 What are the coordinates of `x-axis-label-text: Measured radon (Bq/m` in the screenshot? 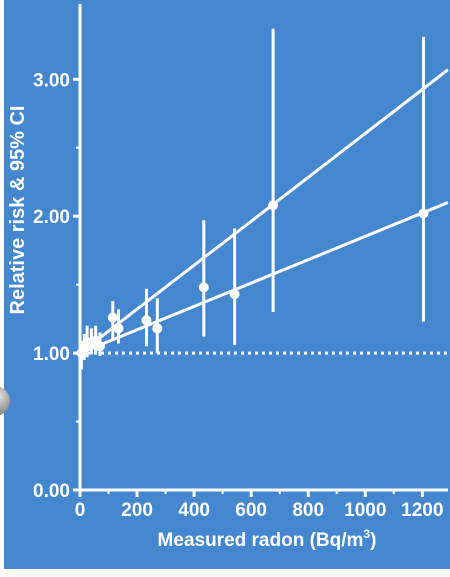 It's located at (261, 540).